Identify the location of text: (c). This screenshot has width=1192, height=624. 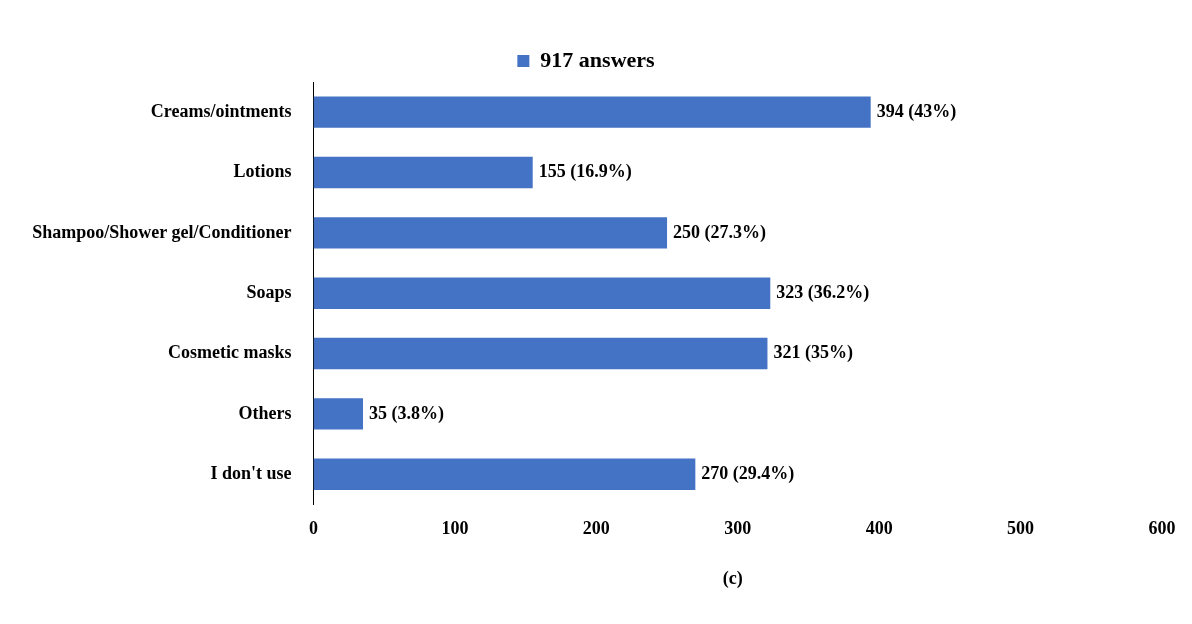
(732, 578).